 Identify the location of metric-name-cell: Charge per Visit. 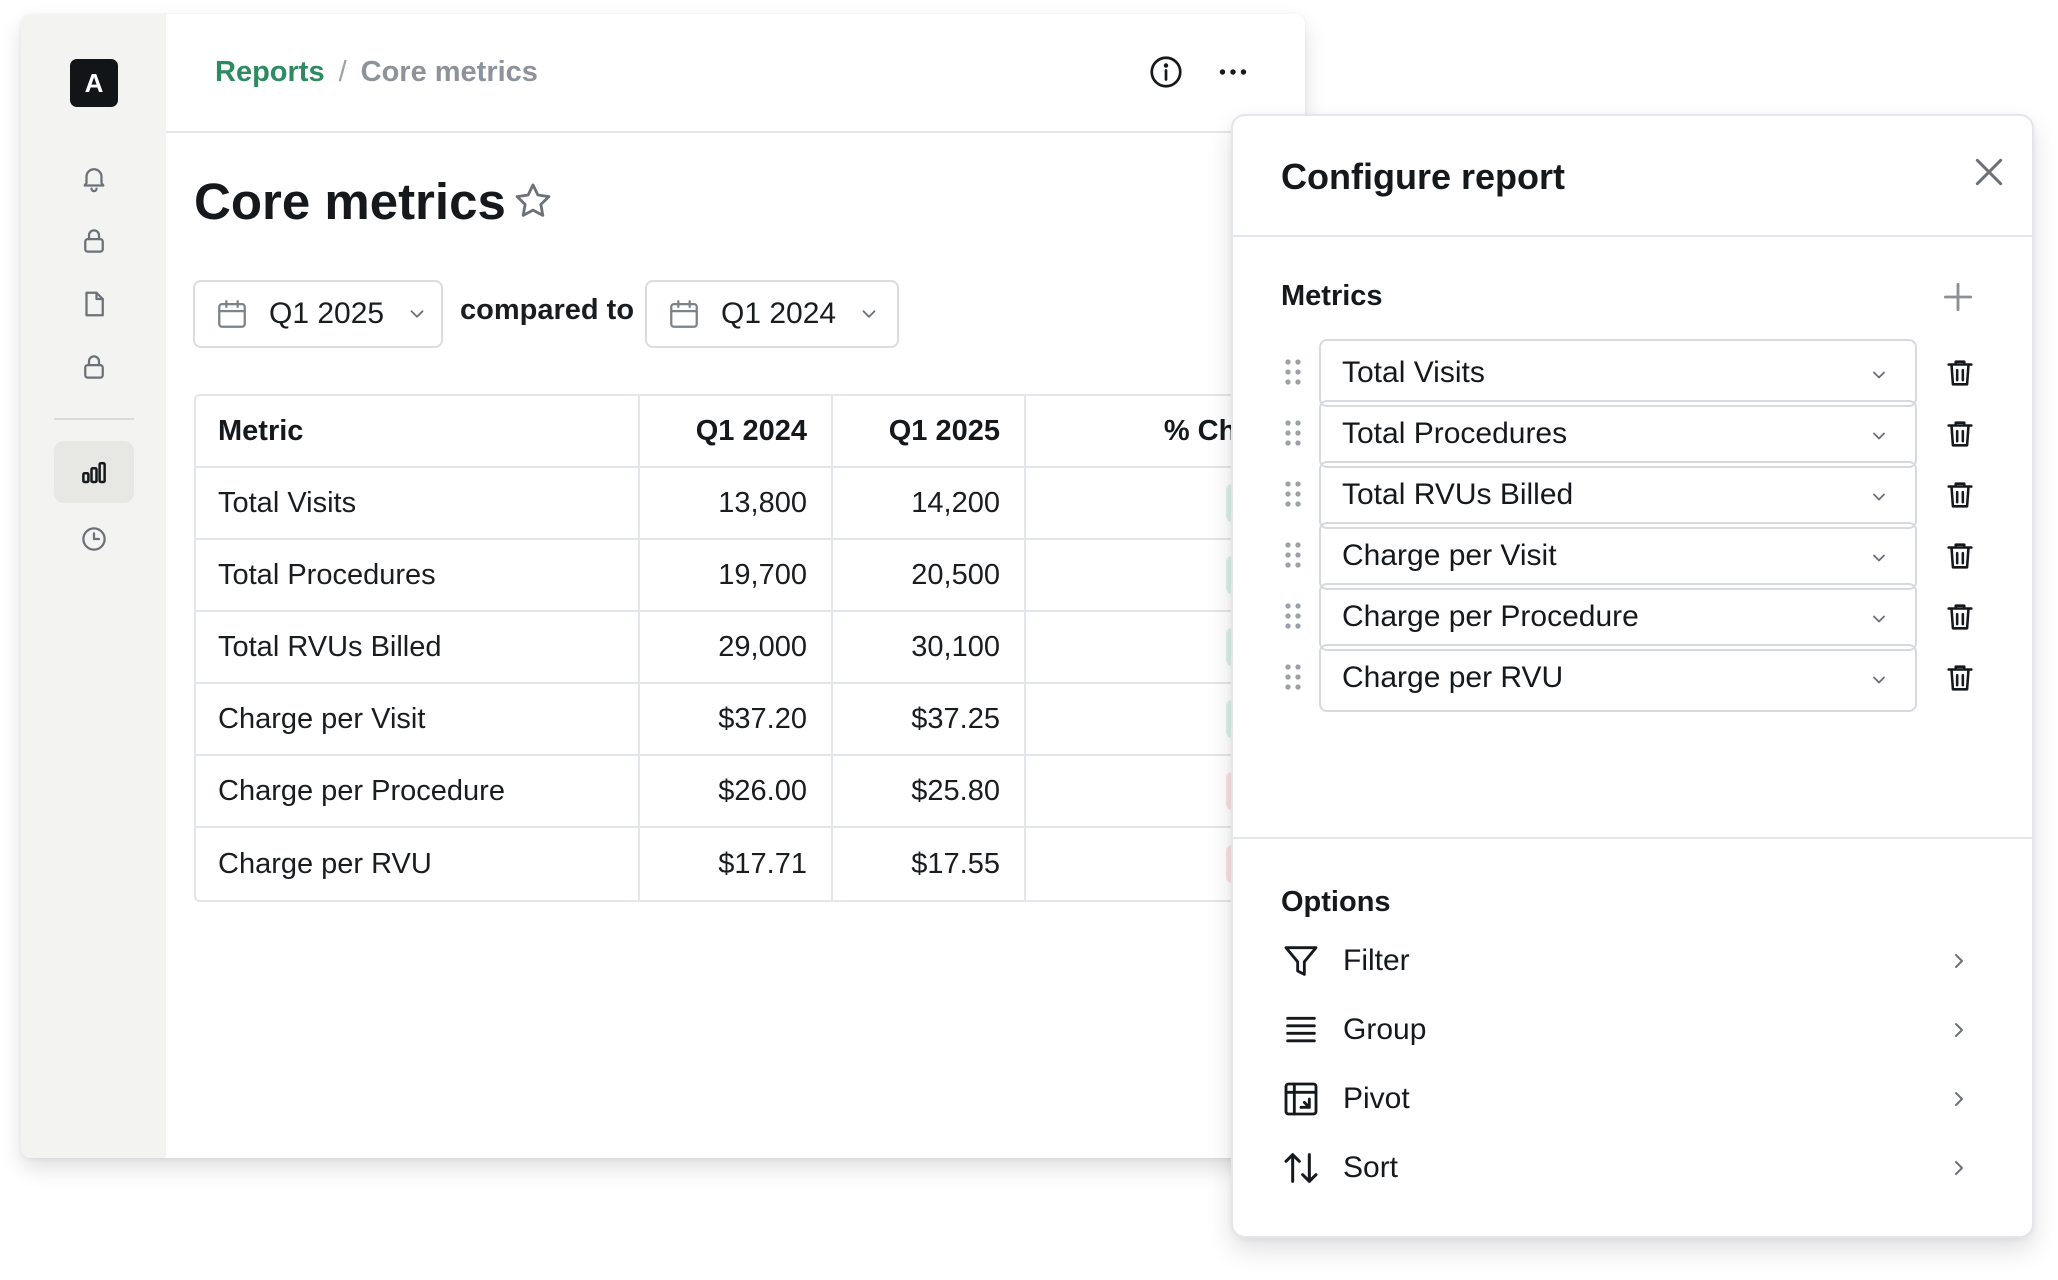
(418, 719).